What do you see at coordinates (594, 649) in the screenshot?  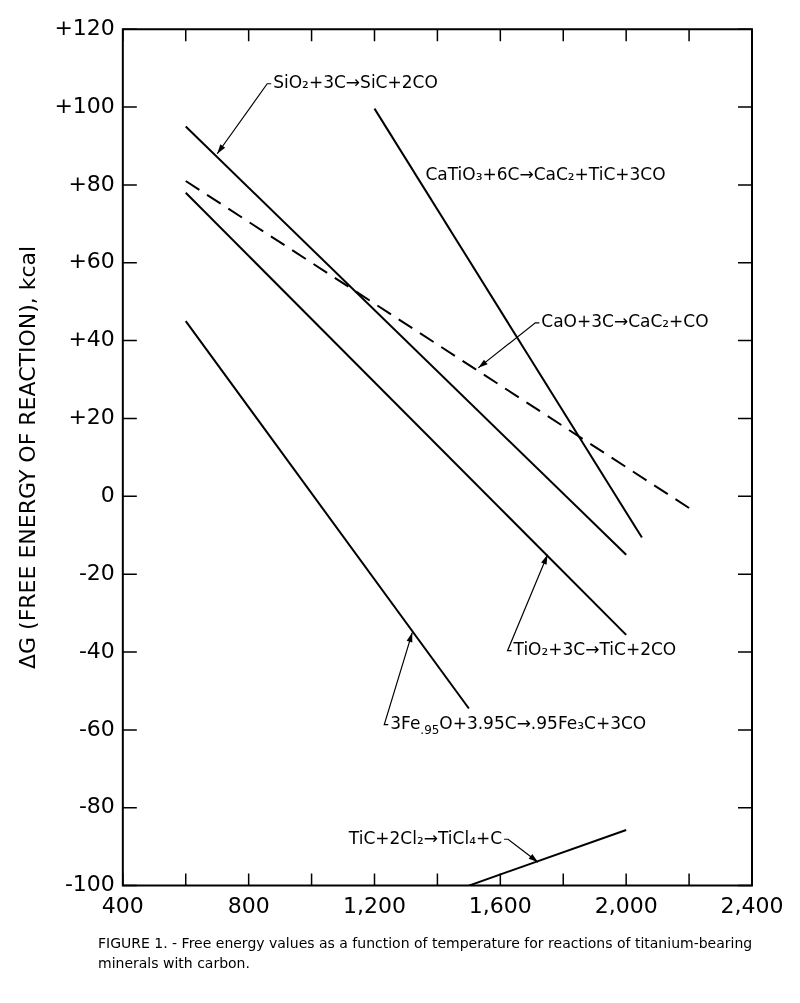 I see `annotation: TiO₂+3C→TiC+2CO` at bounding box center [594, 649].